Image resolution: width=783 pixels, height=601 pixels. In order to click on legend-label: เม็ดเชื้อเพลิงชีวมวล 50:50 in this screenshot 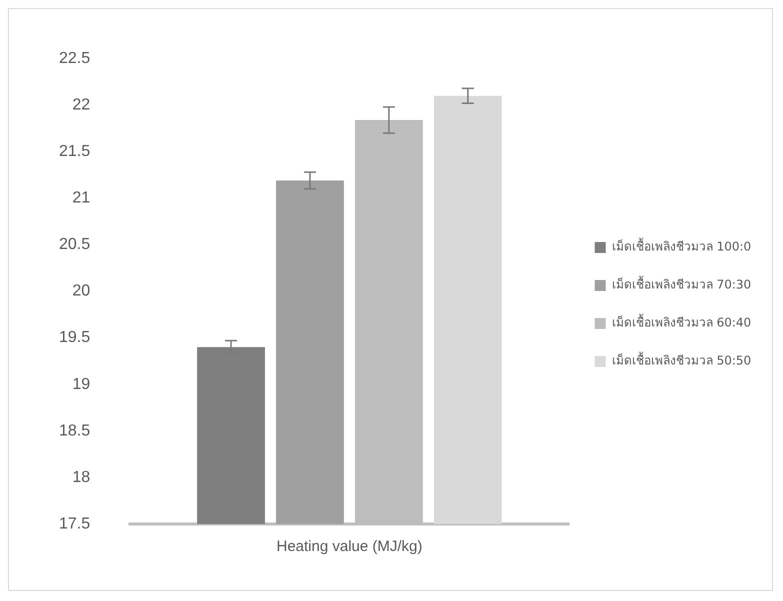, I will do `click(682, 360)`.